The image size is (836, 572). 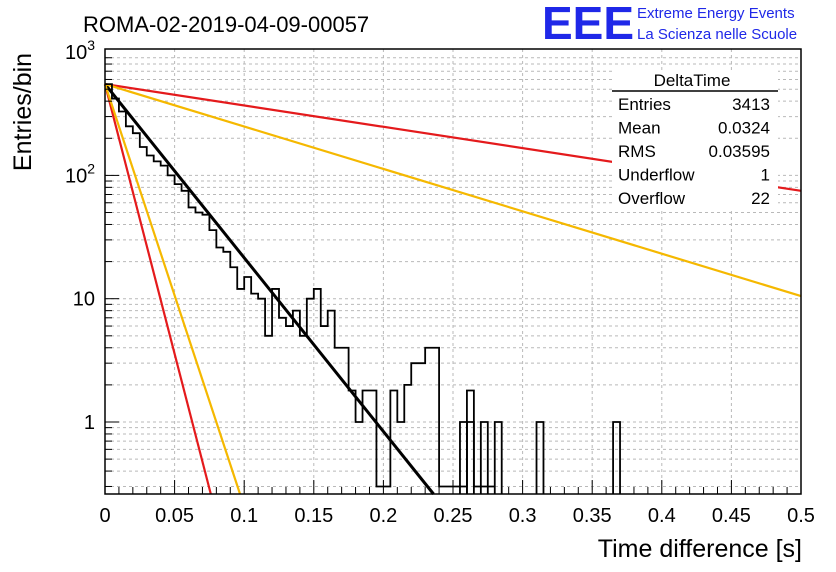 I want to click on y-tick-label: 10², so click(x=80, y=173).